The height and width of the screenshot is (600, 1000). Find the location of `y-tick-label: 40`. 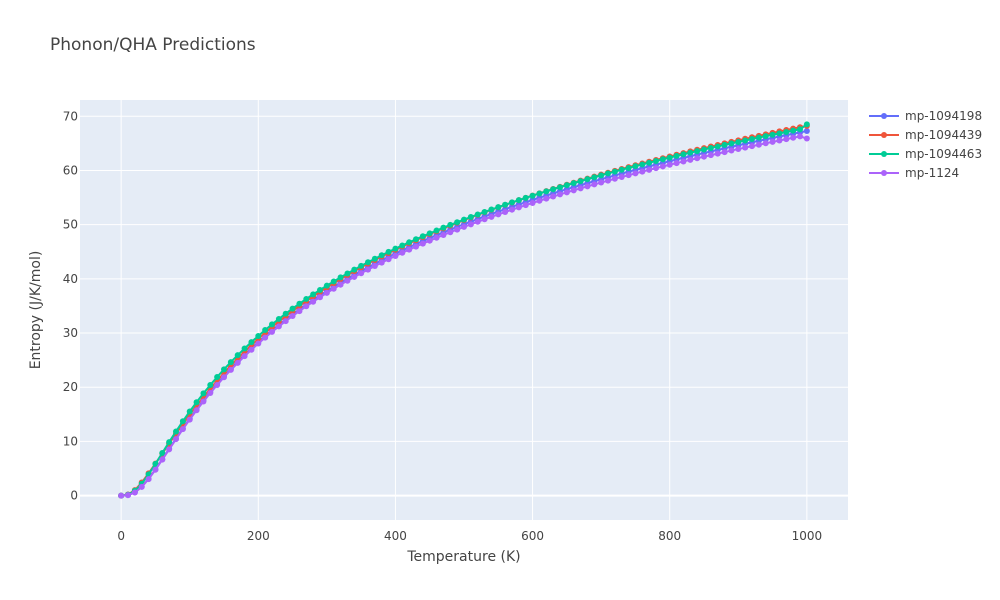

y-tick-label: 40 is located at coordinates (70, 279).